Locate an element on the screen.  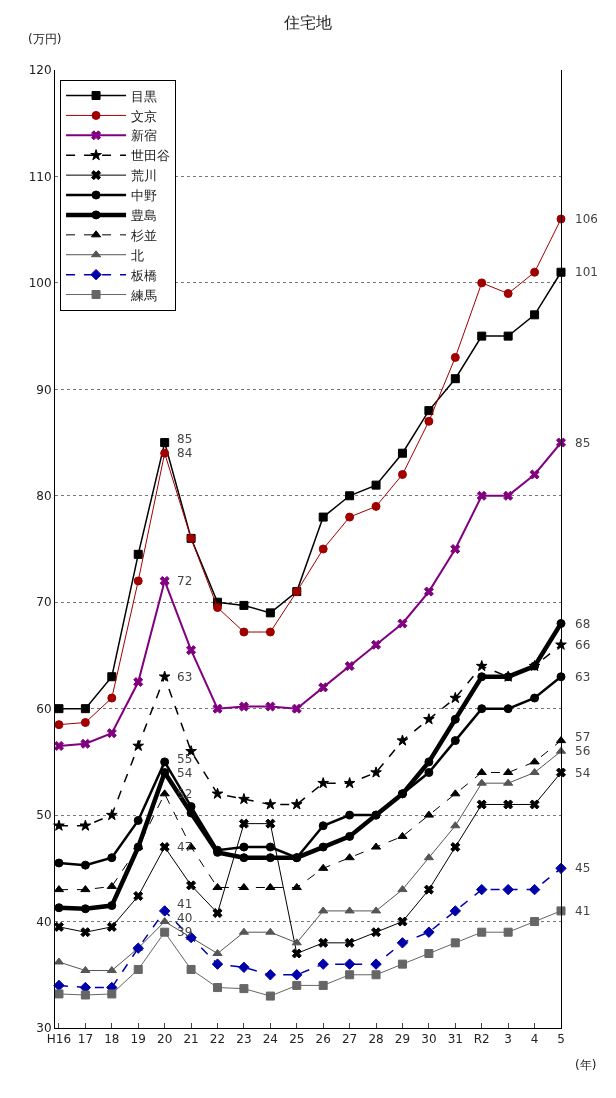
x-tick-label: 27 is located at coordinates (349, 1039).